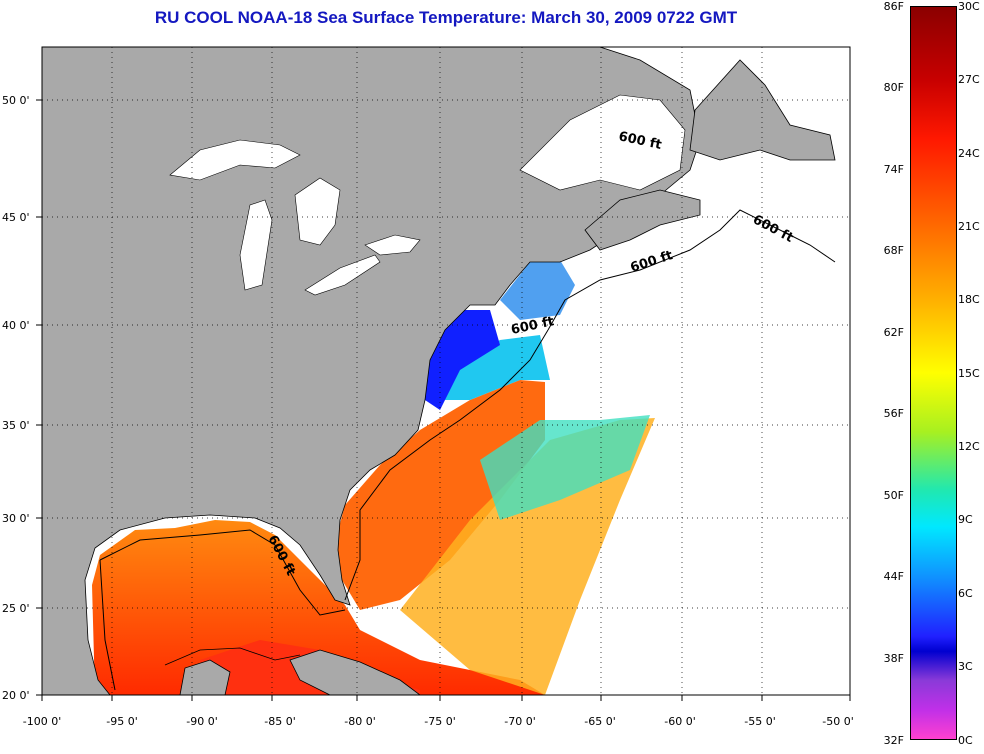 Image resolution: width=984 pixels, height=754 pixels. What do you see at coordinates (965, 593) in the screenshot?
I see `celsius-label: 6C` at bounding box center [965, 593].